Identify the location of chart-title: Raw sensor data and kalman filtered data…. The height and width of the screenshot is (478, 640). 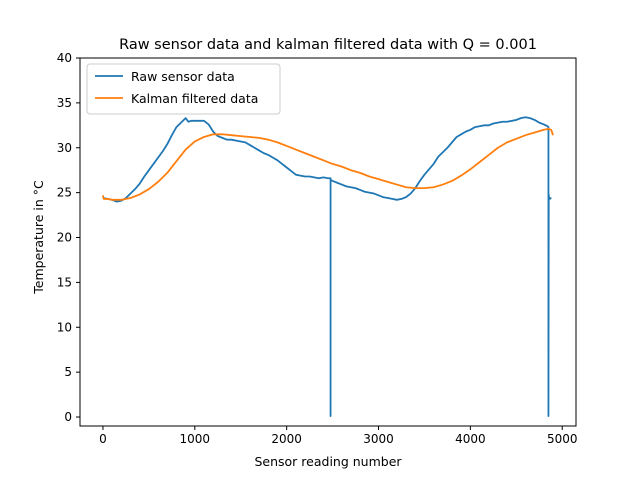
(328, 45).